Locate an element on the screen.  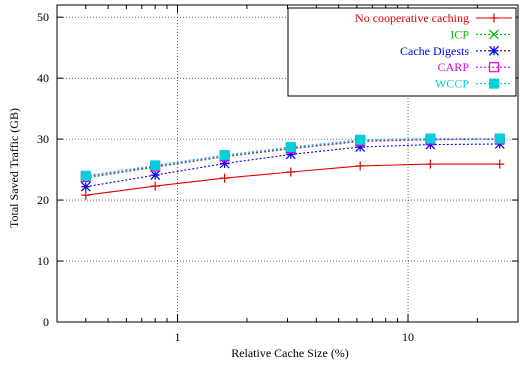
y-tick-label: 10 is located at coordinates (43, 261).